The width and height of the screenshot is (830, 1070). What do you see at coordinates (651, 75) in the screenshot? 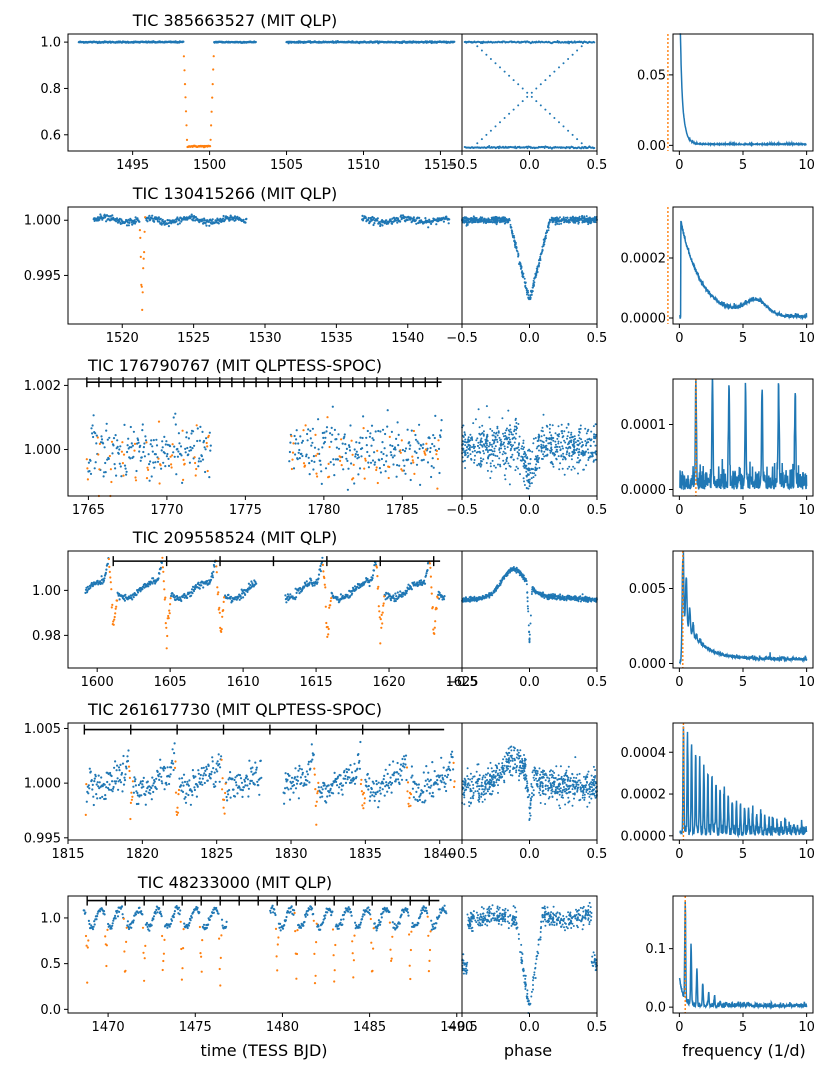
I see `row-1-periodogram-ytick-label: 0.05` at bounding box center [651, 75].